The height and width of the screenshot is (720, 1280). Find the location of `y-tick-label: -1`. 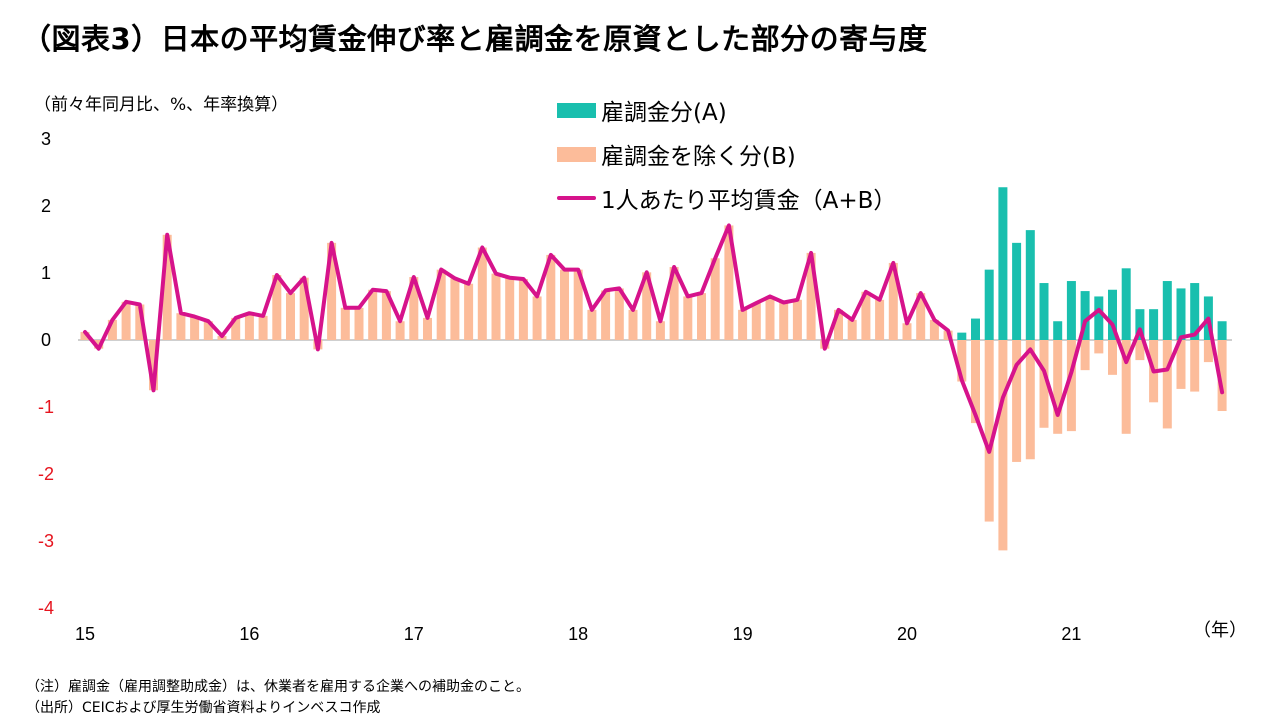

y-tick-label: -1 is located at coordinates (46, 407).